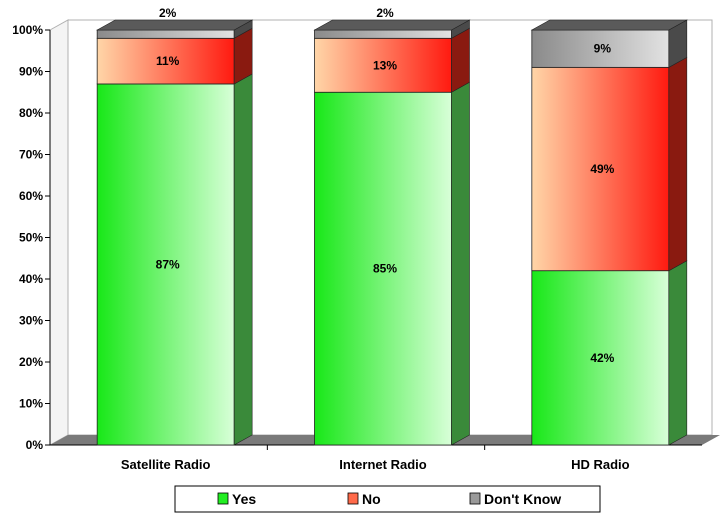  I want to click on legend-label: Yes, so click(244, 499).